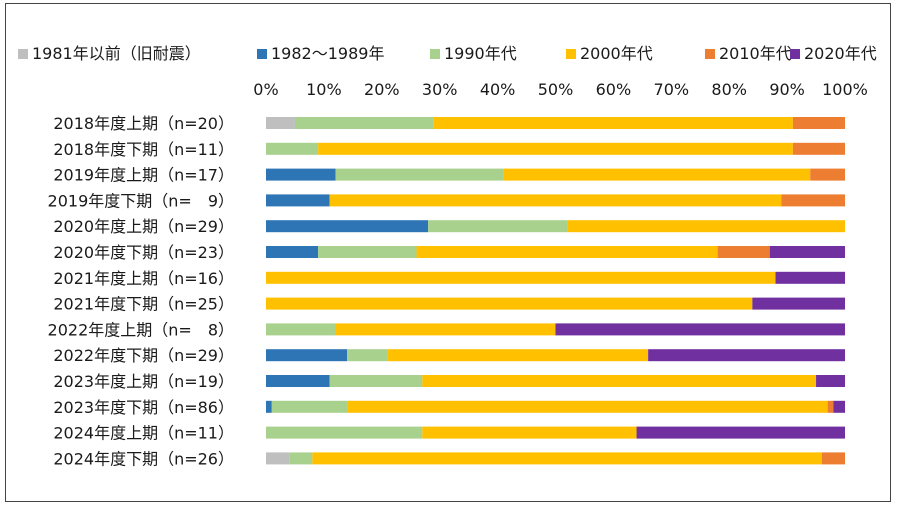 The image size is (900, 508). Describe the element at coordinates (498, 89) in the screenshot. I see `x-tick-label: 40%` at that location.